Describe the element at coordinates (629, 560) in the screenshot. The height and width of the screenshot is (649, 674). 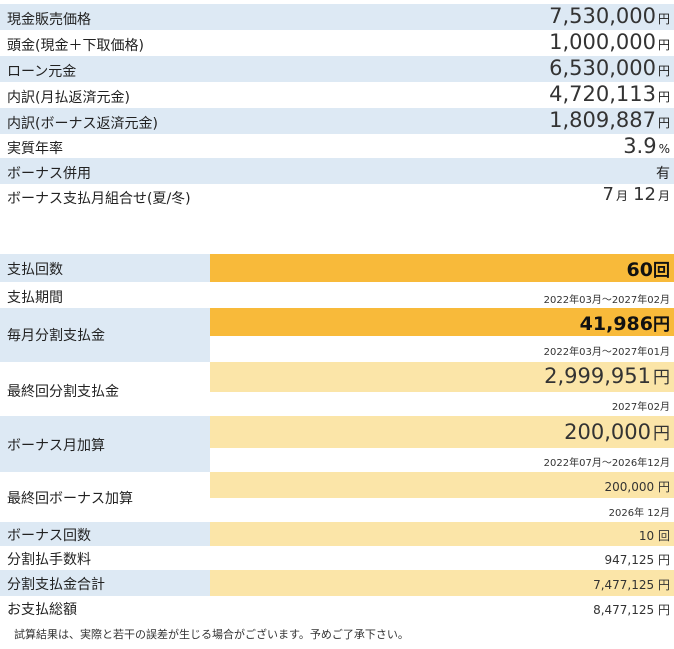
I see `fee-value: 947,125` at that location.